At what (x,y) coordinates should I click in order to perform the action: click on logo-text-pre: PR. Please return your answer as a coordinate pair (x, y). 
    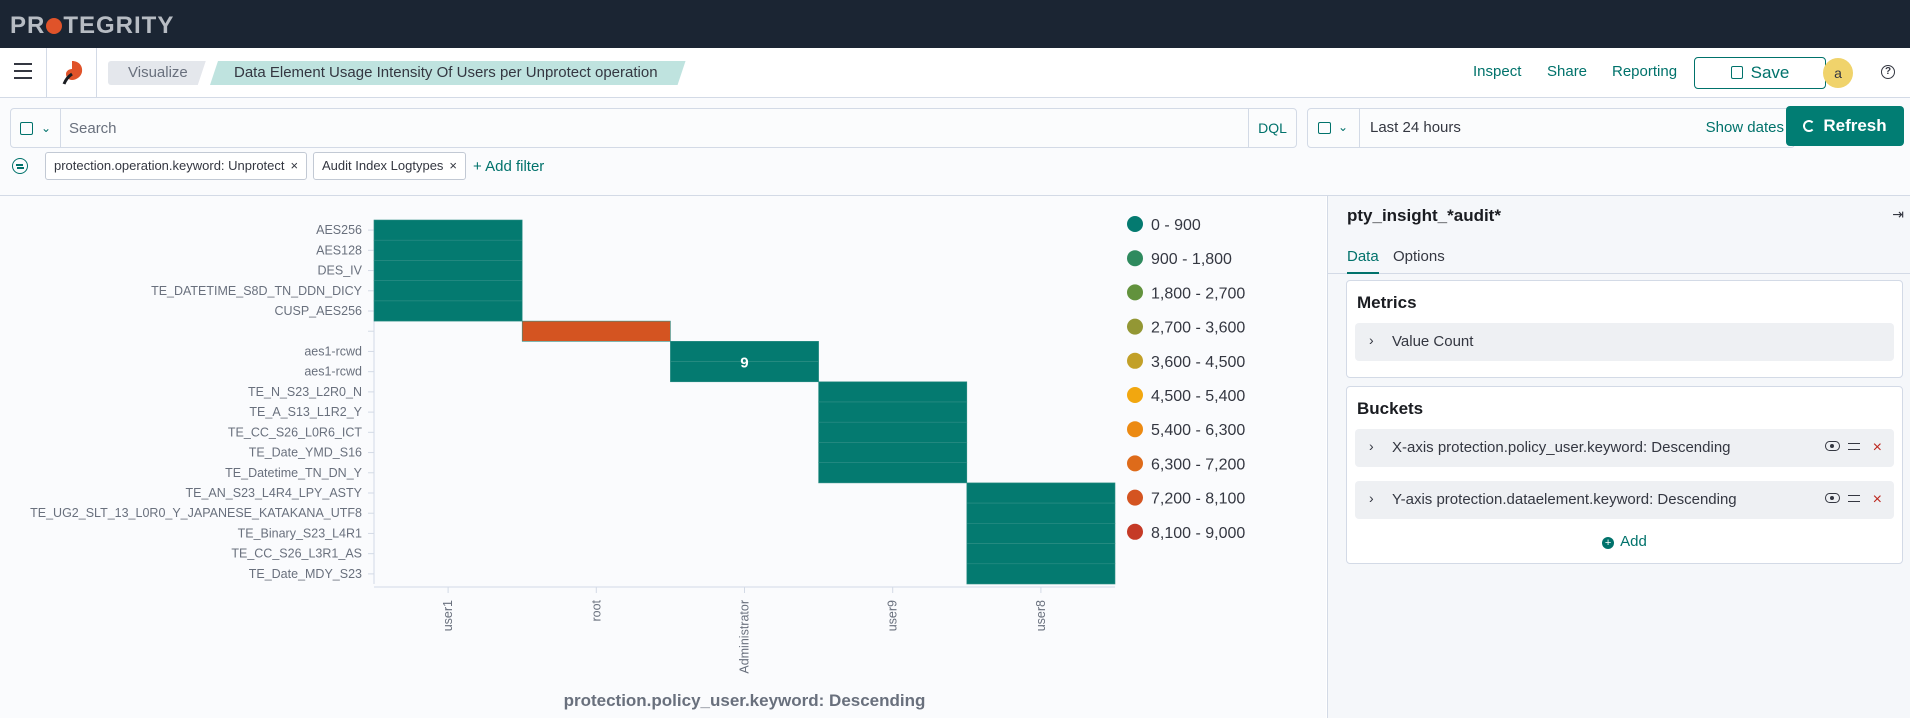
    Looking at the image, I should click on (28, 25).